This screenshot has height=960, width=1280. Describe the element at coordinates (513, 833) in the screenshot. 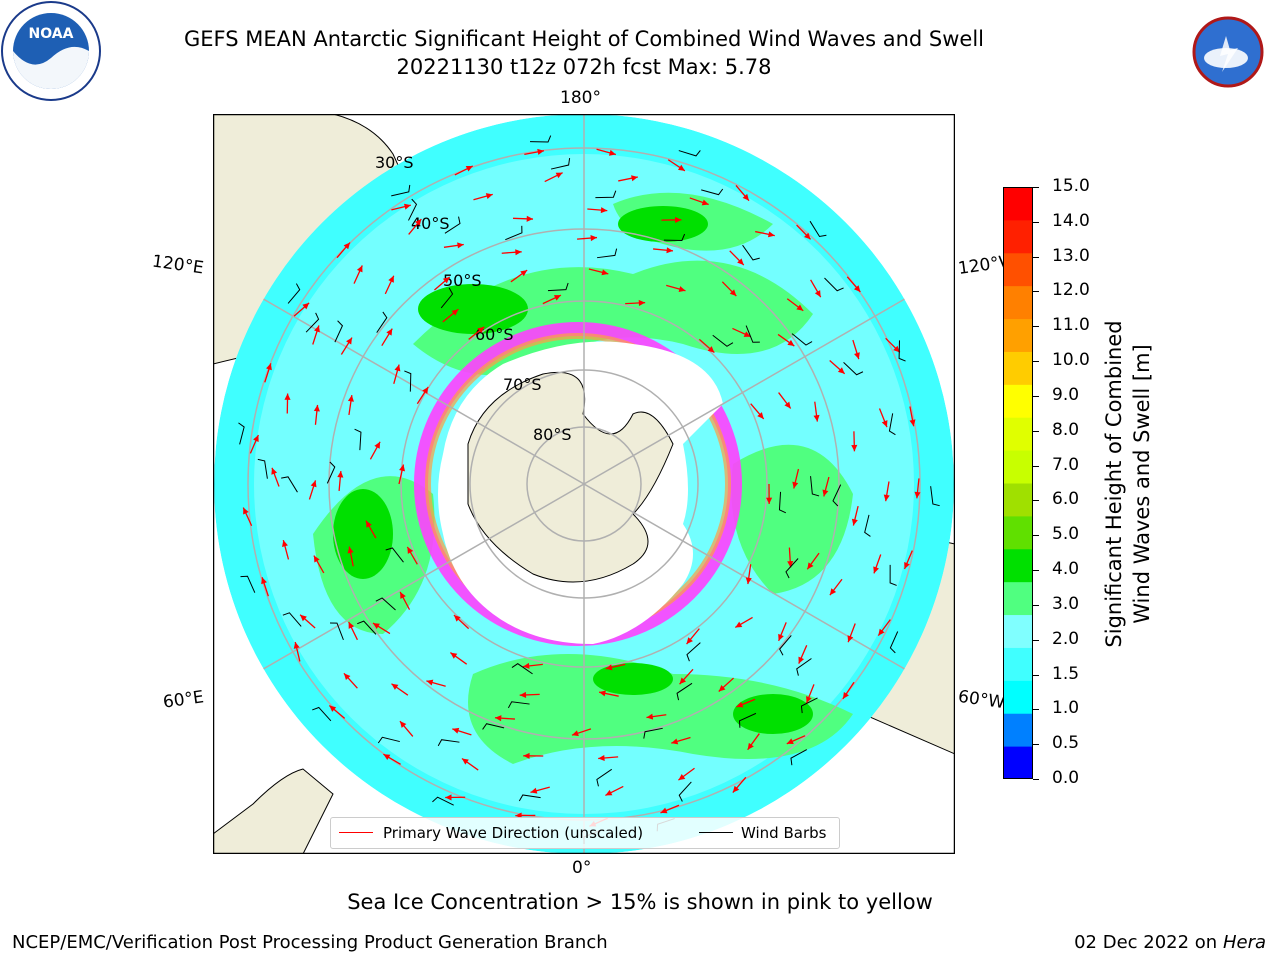

I see `legend-primary-wave: Primary Wave Direction (unscaled)` at that location.